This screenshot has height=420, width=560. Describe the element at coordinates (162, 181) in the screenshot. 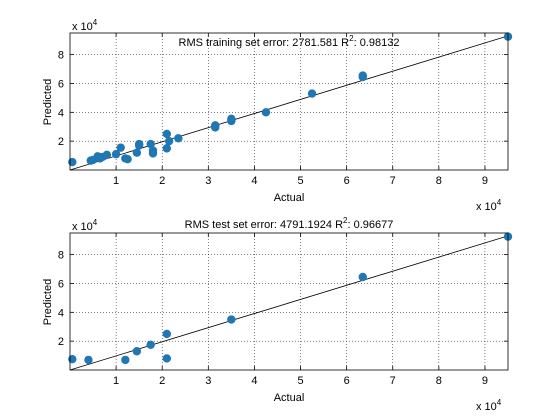

I see `training-x-tick-label: 2` at that location.